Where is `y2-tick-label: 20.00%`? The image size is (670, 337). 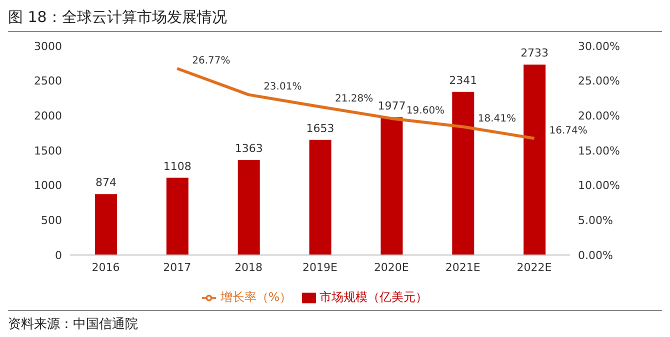
y2-tick-label: 20.00% is located at coordinates (599, 116).